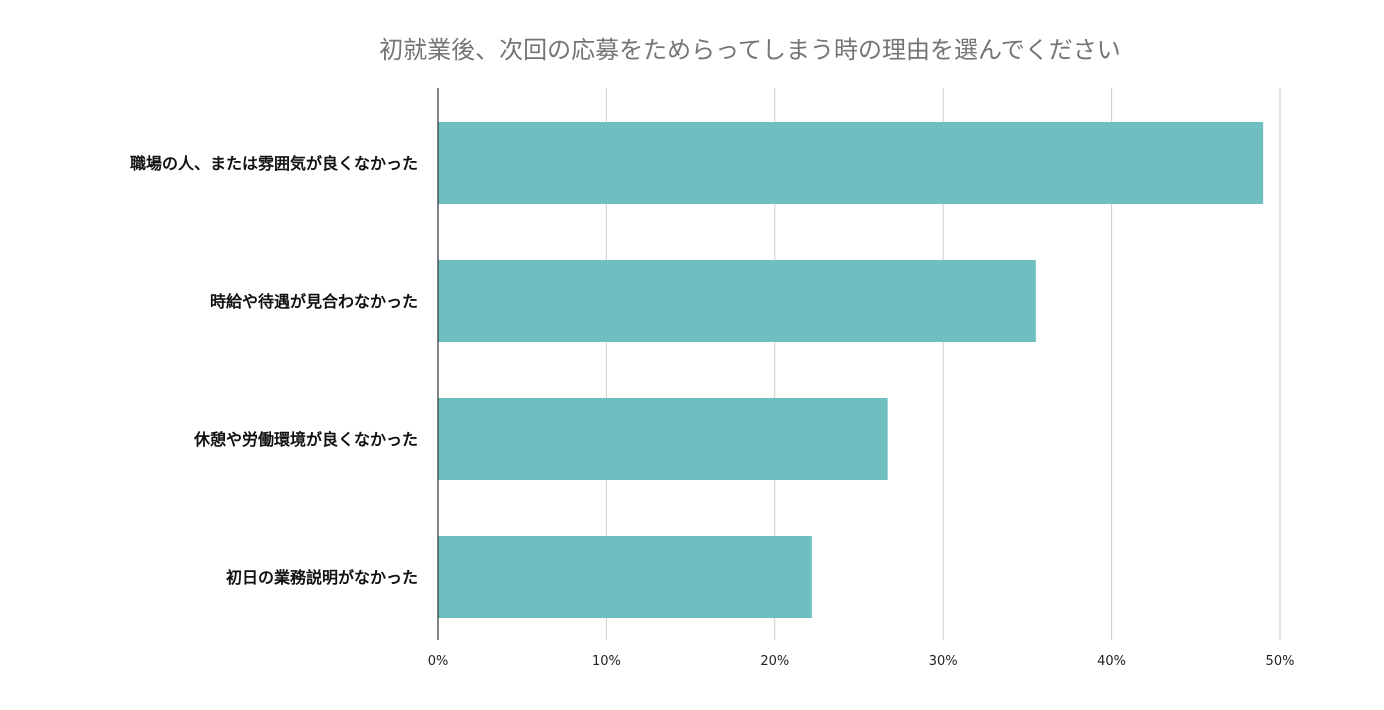 Image resolution: width=1384 pixels, height=710 pixels. What do you see at coordinates (943, 661) in the screenshot?
I see `x-tick-label: 30%` at bounding box center [943, 661].